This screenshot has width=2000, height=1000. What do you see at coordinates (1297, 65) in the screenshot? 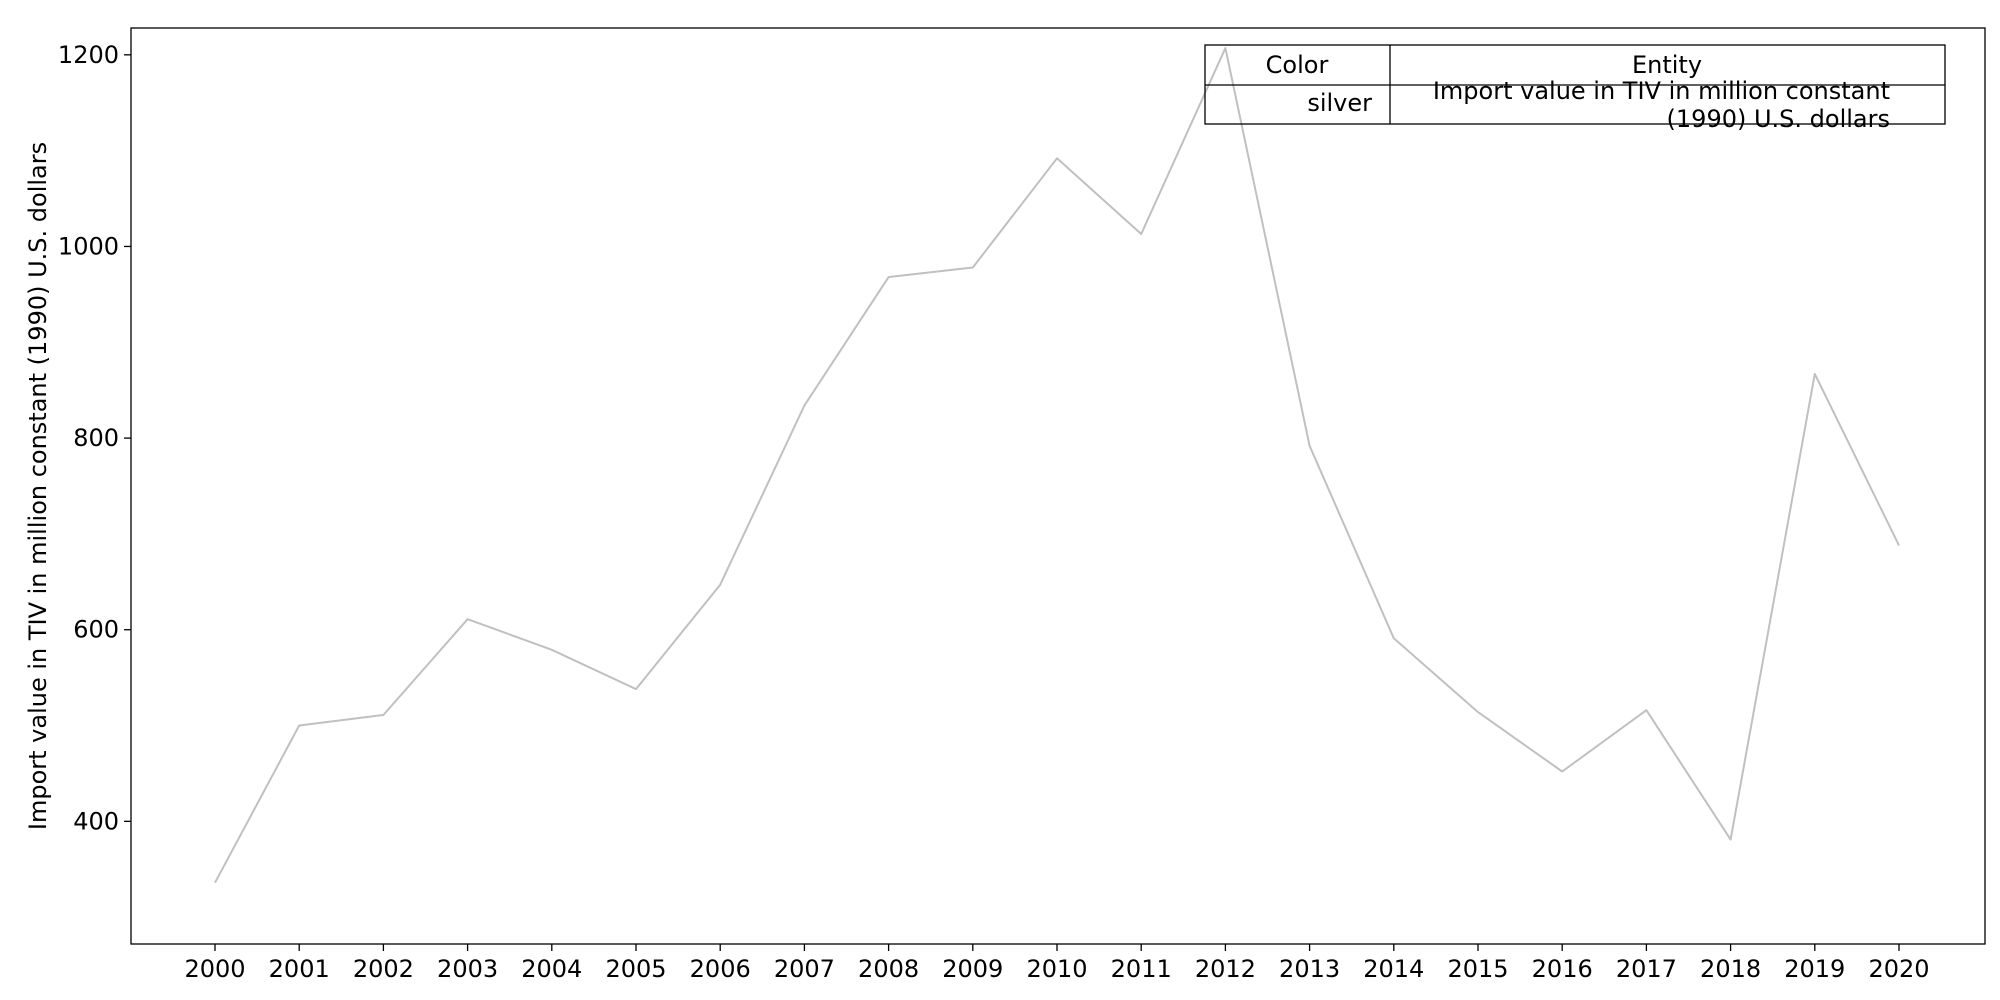
I see `legend-header-color: Color` at bounding box center [1297, 65].